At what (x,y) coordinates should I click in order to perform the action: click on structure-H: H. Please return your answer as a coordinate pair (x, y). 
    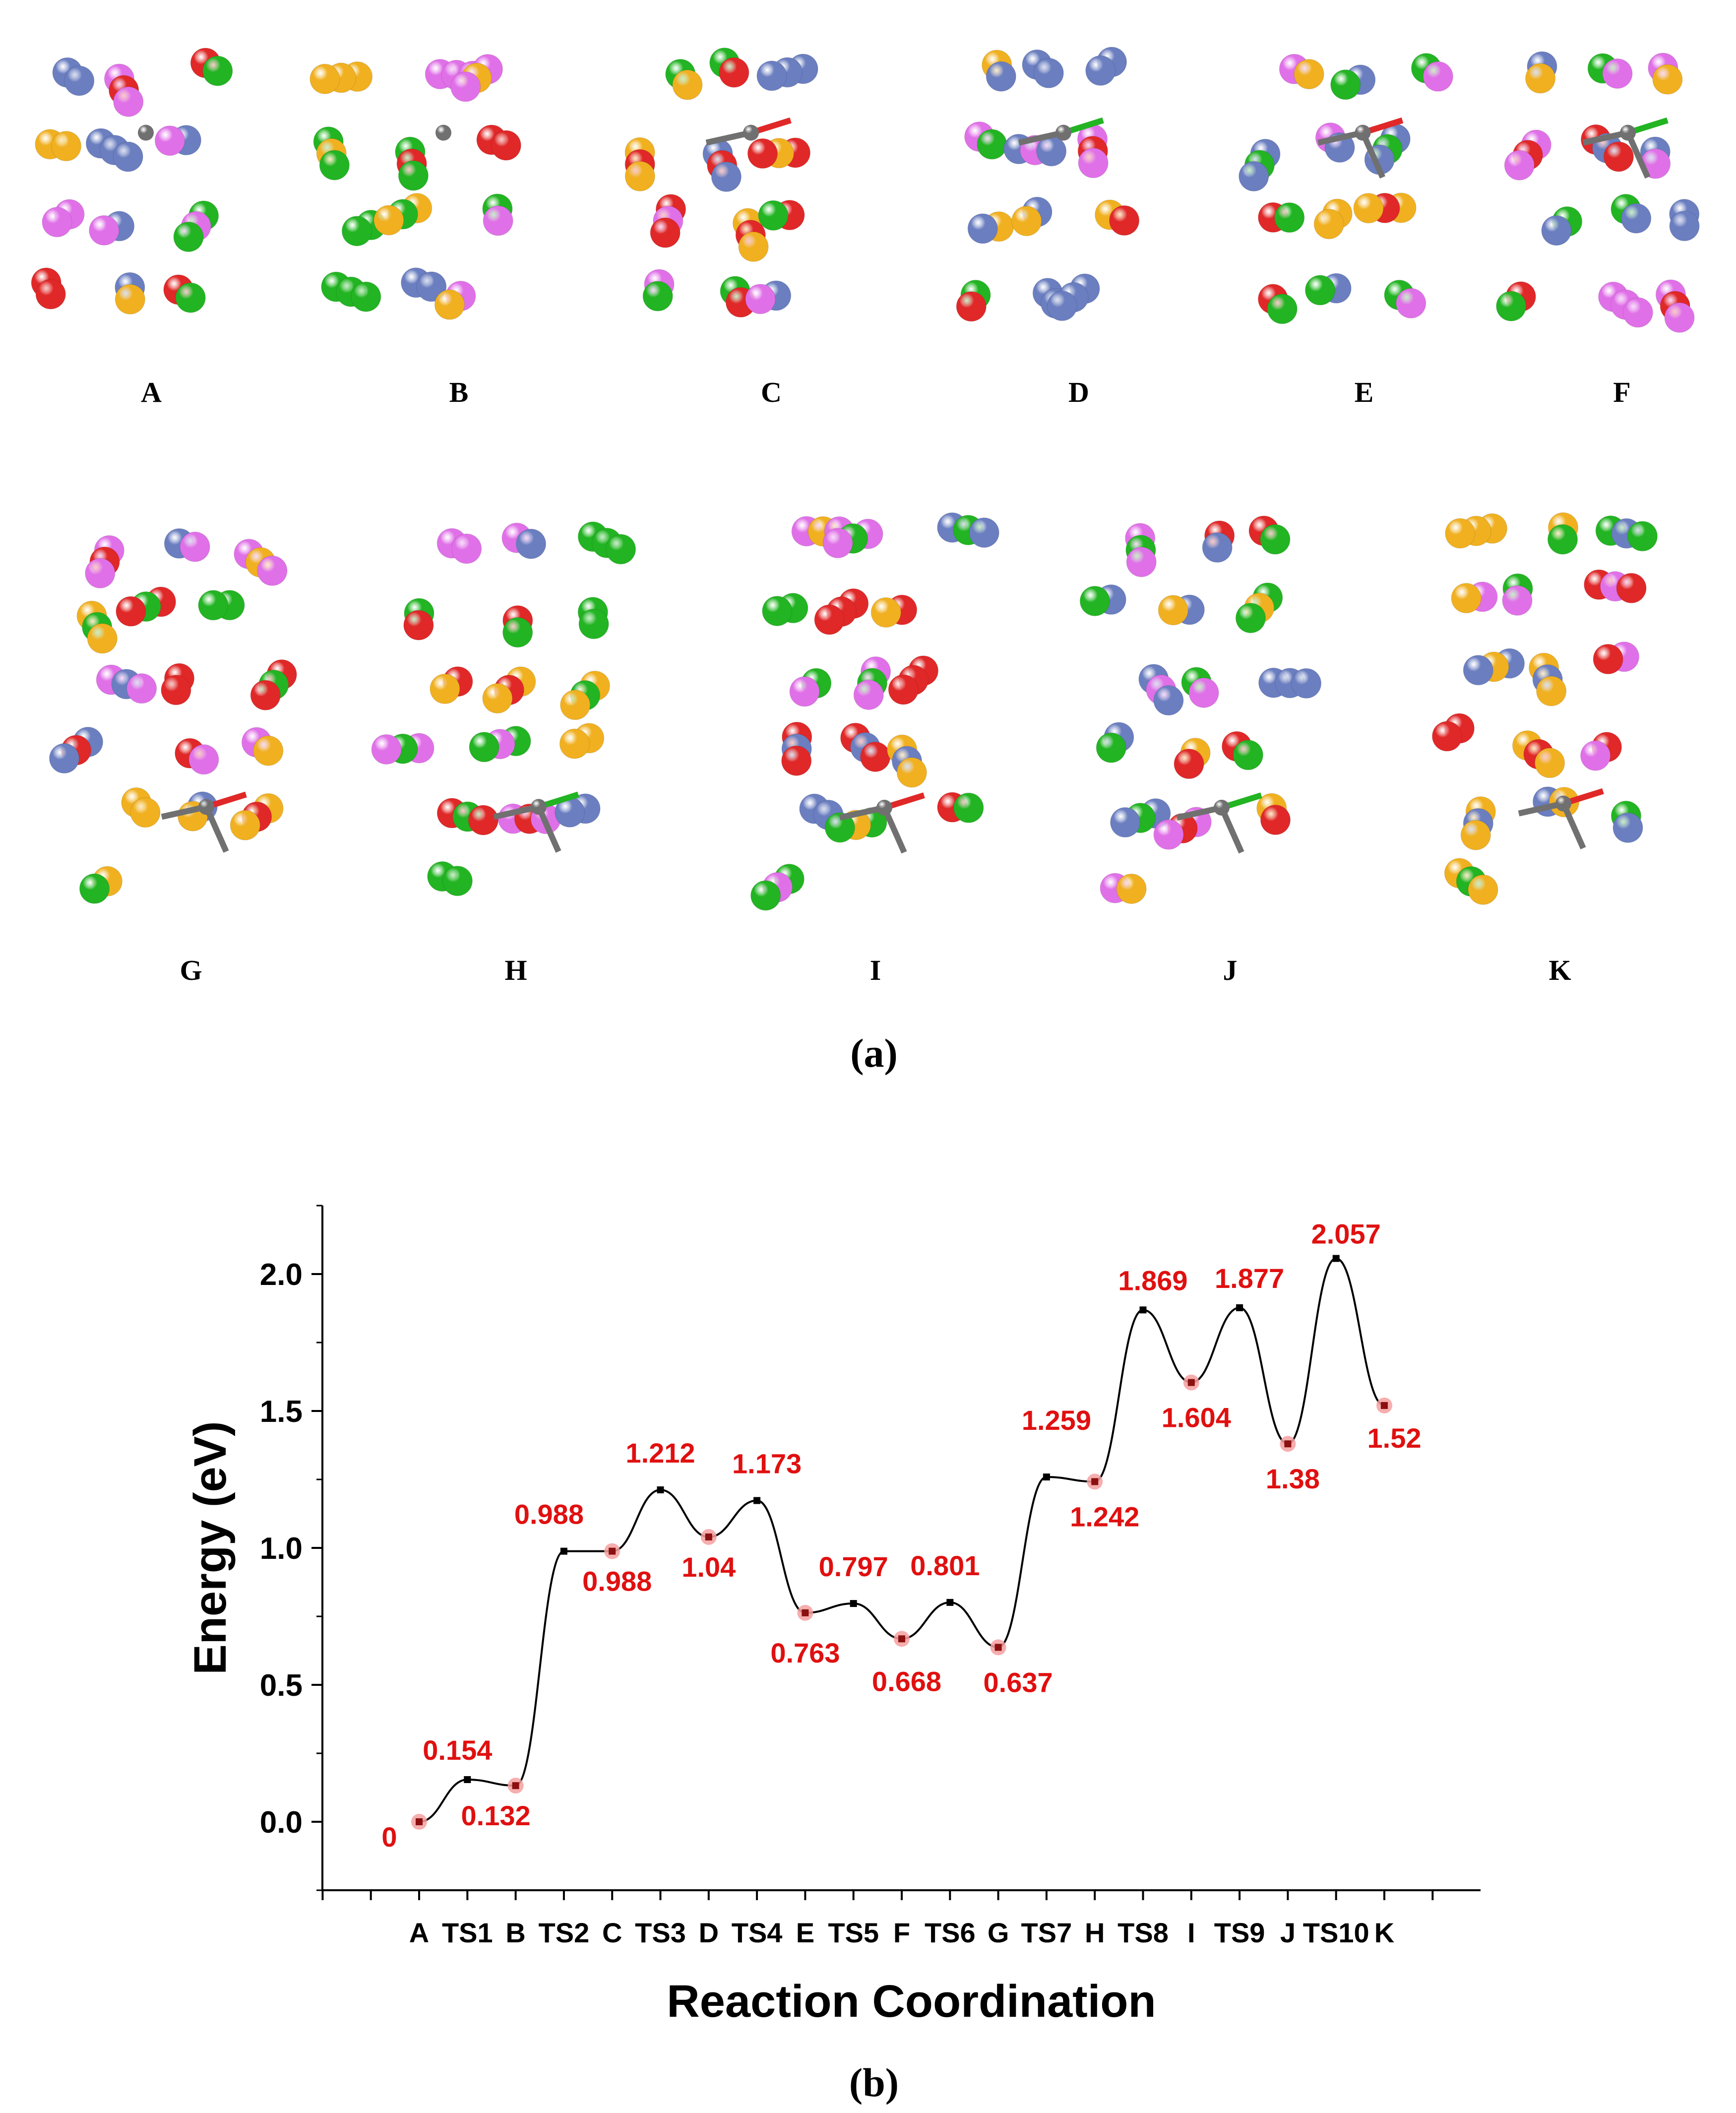
    Looking at the image, I should click on (503, 753).